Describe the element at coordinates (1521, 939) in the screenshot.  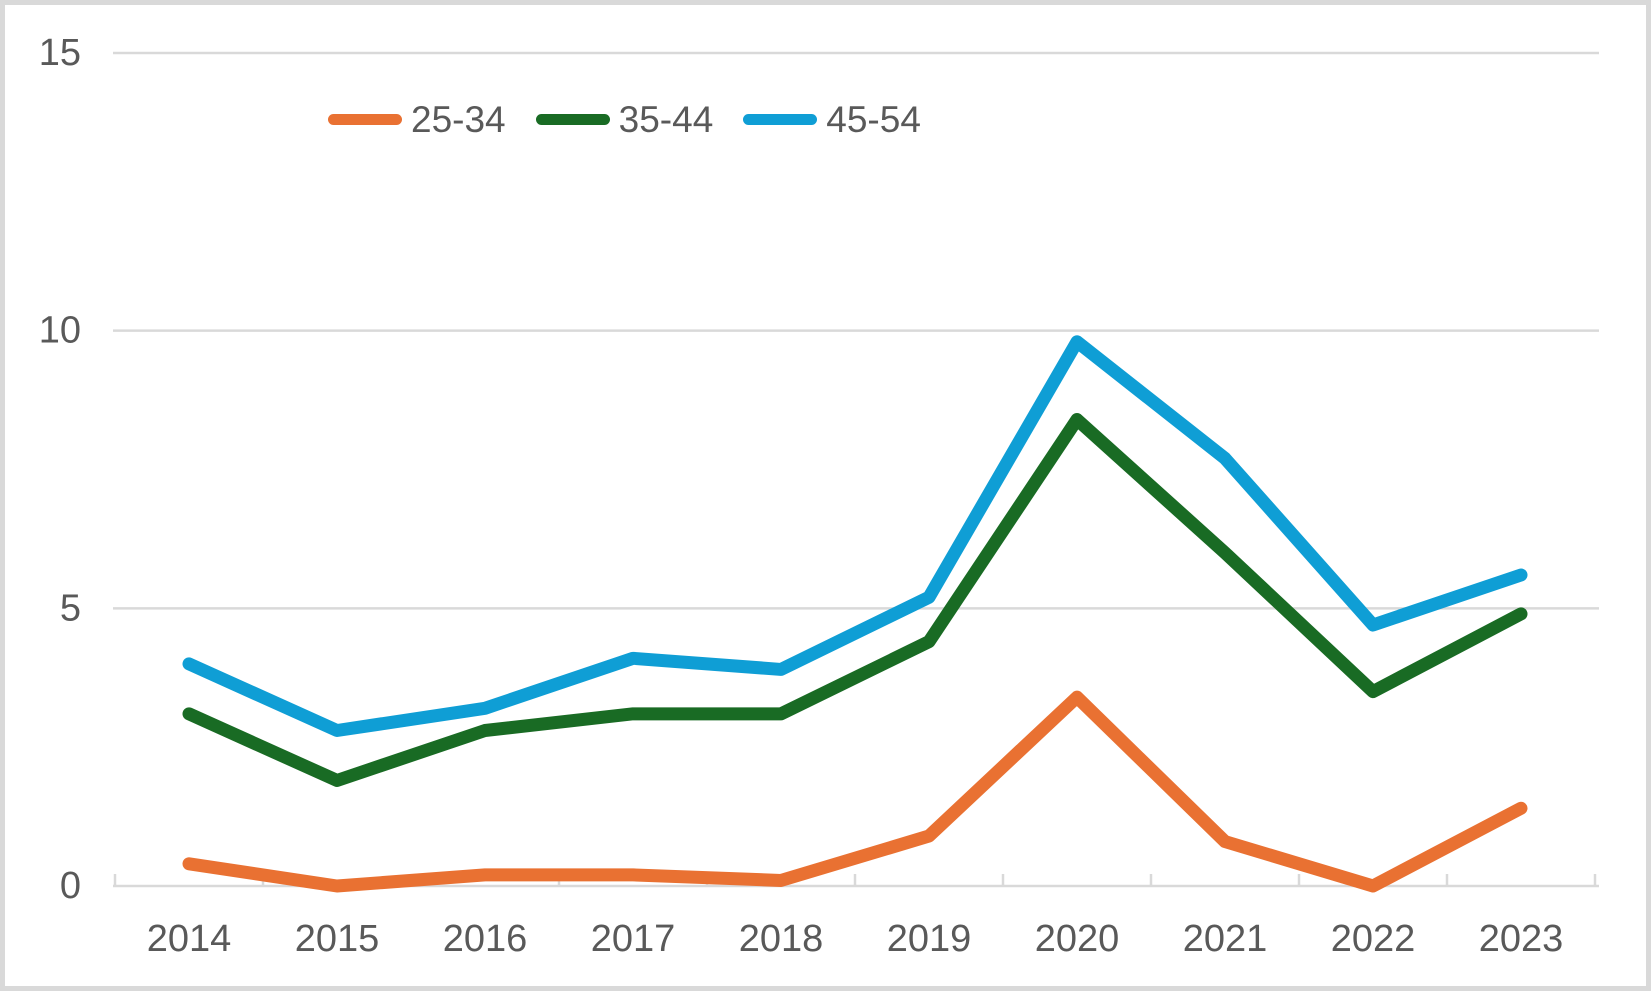
I see `x-axis-tick-label: 2023` at that location.